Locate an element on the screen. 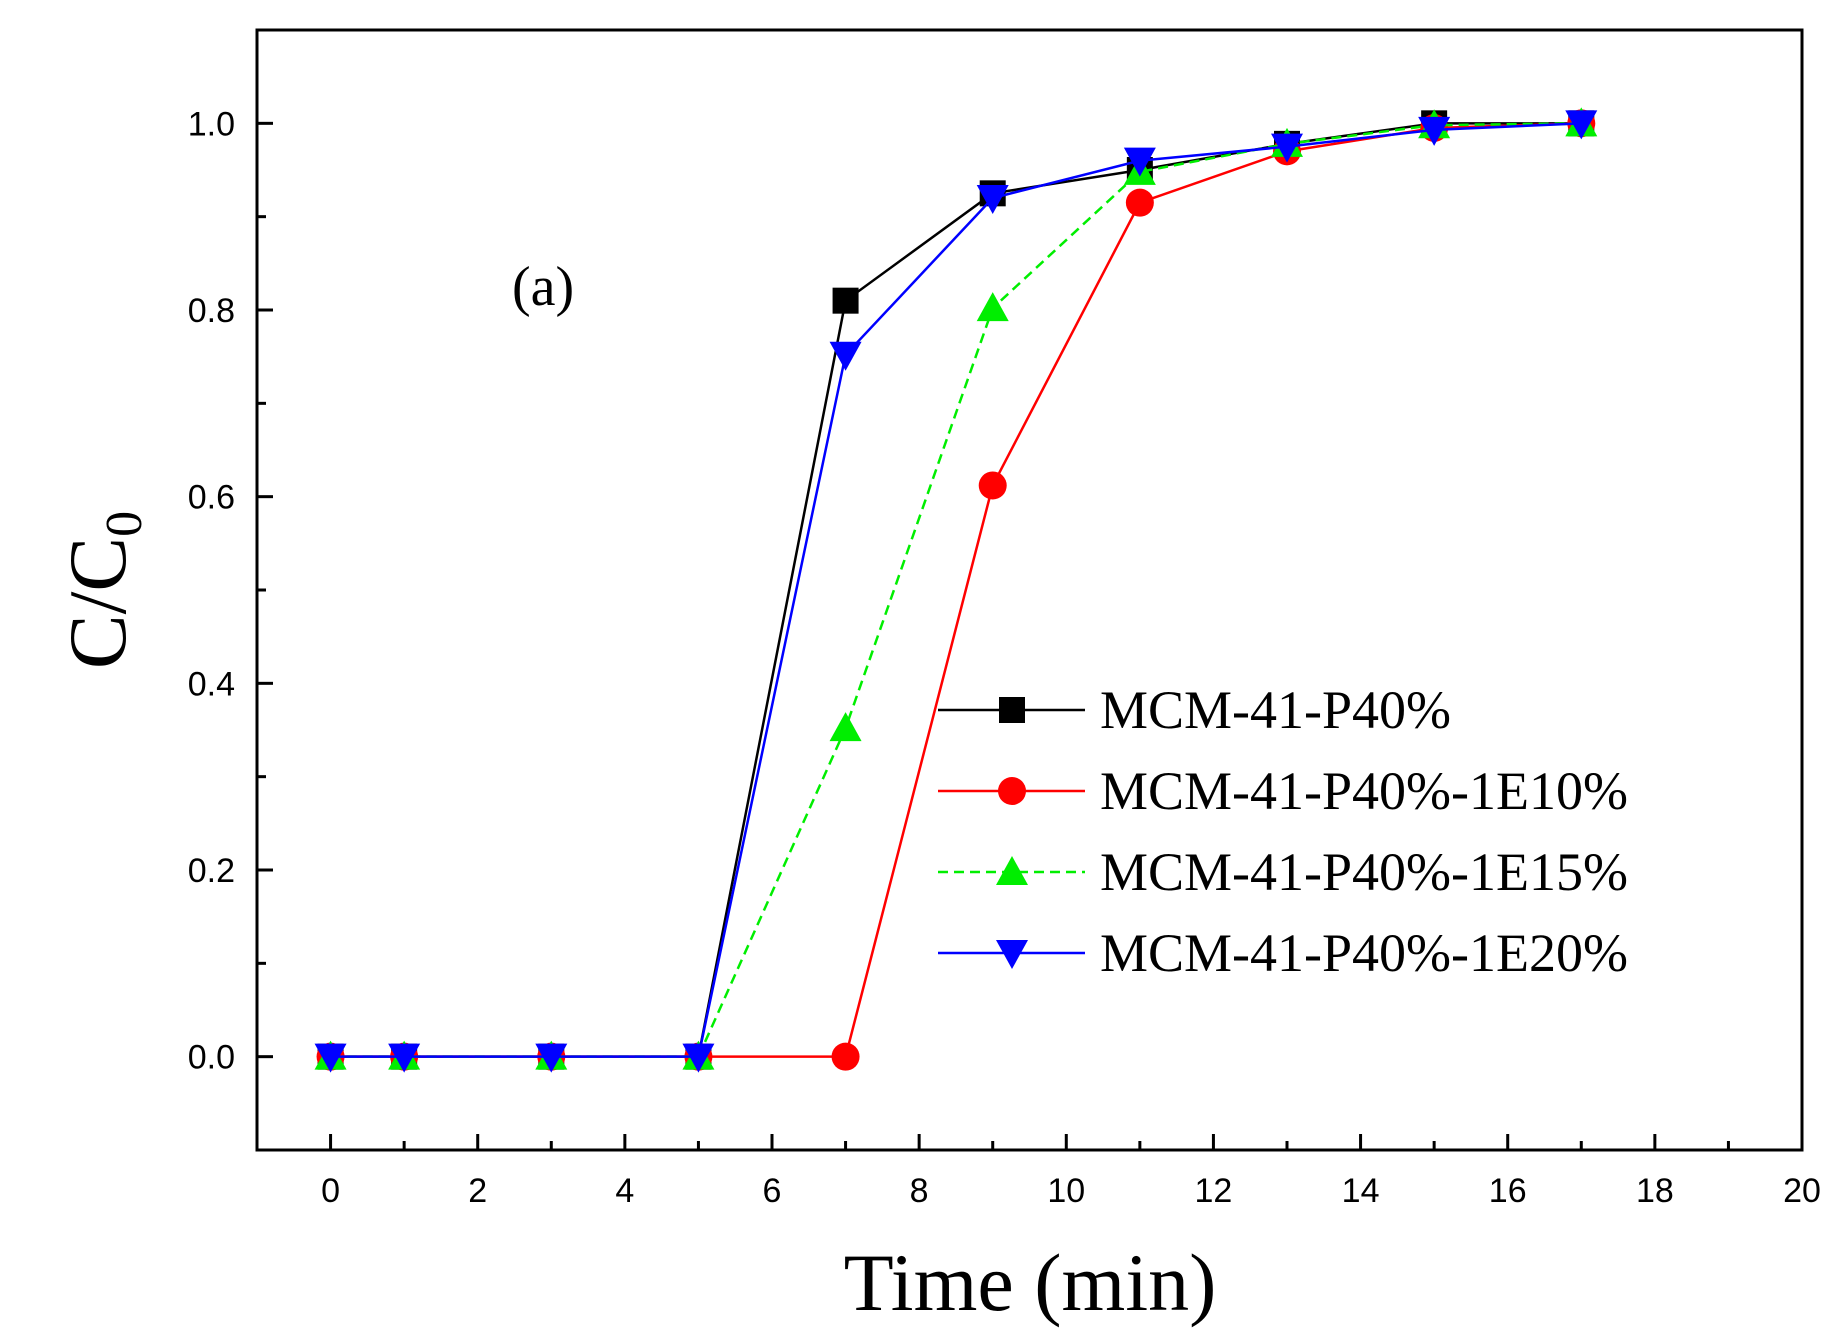  legend-label: MCM-41-P40%-1E10% is located at coordinates (1364, 791).